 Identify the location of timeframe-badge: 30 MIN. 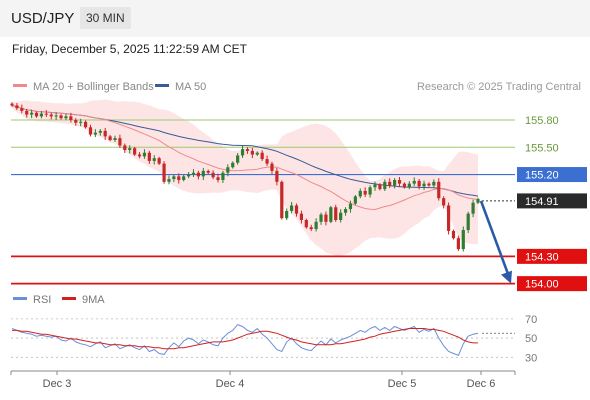
(105, 18).